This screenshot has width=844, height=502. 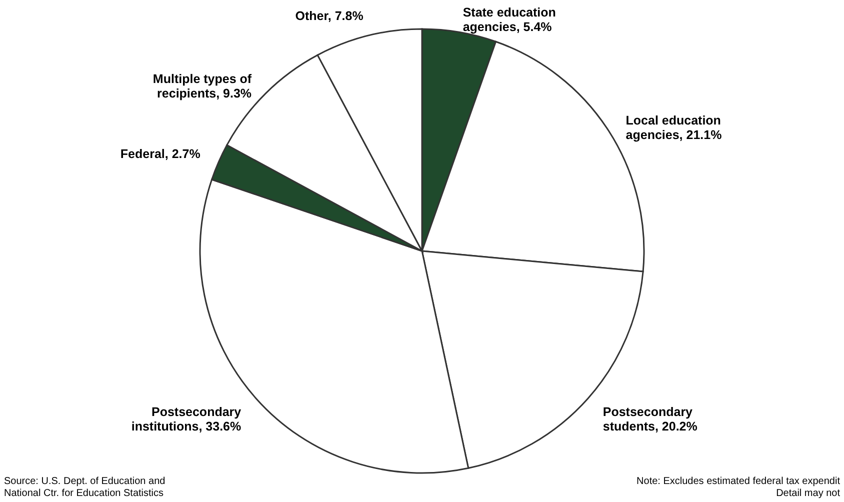 I want to click on source-note: Source: U.S. Dept. of Education and National Ctr. for Education Statistics, so click(x=85, y=487).